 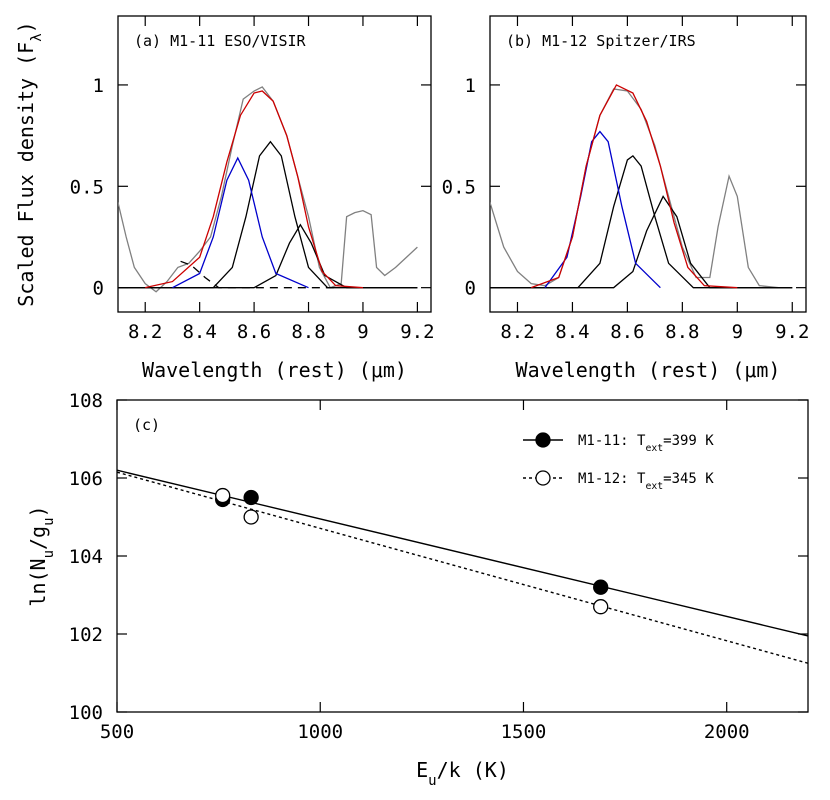 I want to click on label-part: =399 K, so click(x=688, y=441).